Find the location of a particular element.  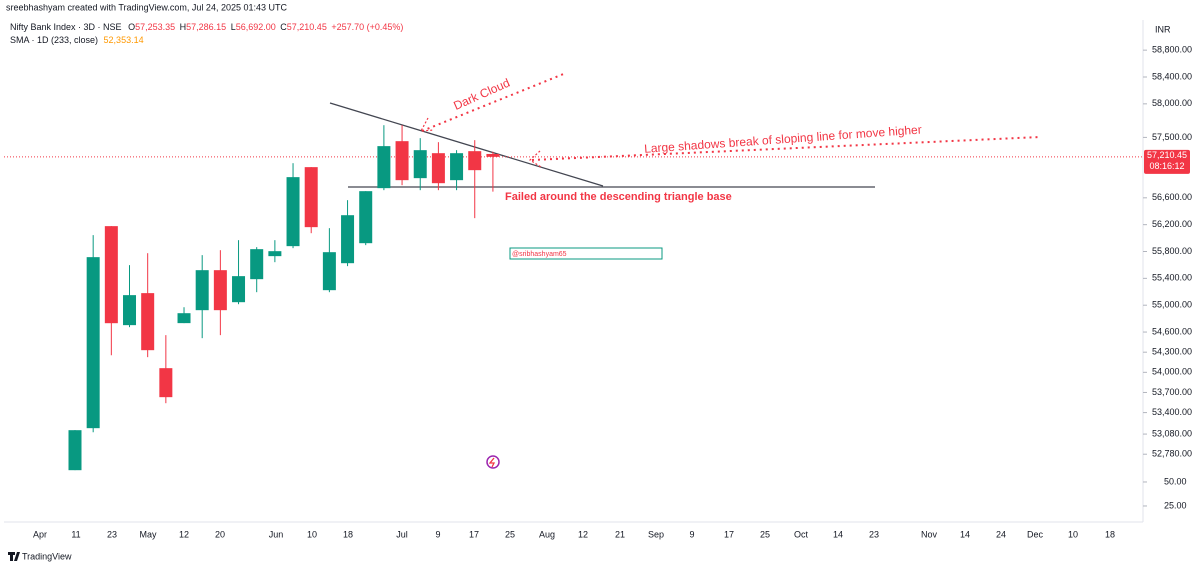

high-label: H is located at coordinates (183, 27).